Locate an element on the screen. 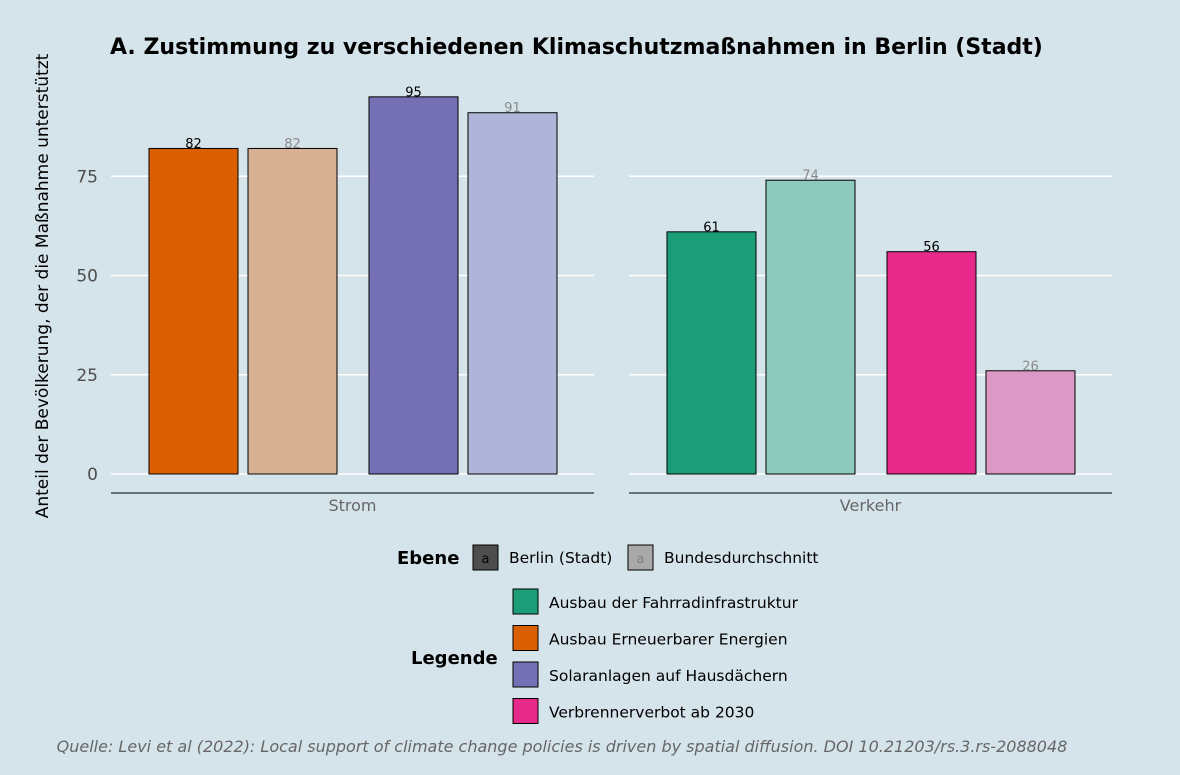 Image resolution: width=1180 pixels, height=775 pixels. legend-label: Ausbau der Fahrradinfrastruktur is located at coordinates (674, 603).